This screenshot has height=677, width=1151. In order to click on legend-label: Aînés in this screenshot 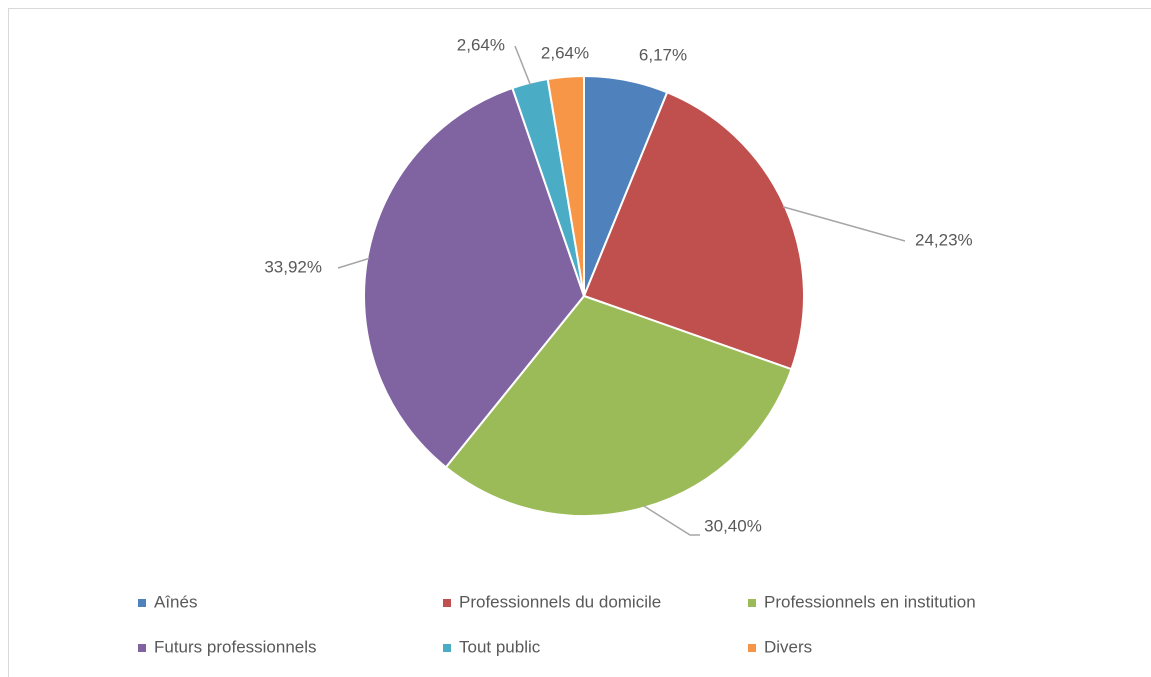, I will do `click(175, 601)`.